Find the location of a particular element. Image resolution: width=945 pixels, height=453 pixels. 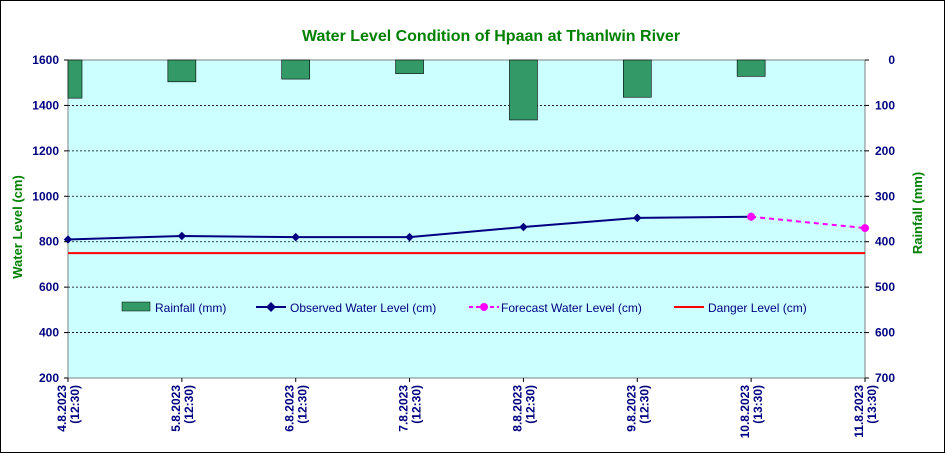

y-right-tick-label: 300 is located at coordinates (885, 196).